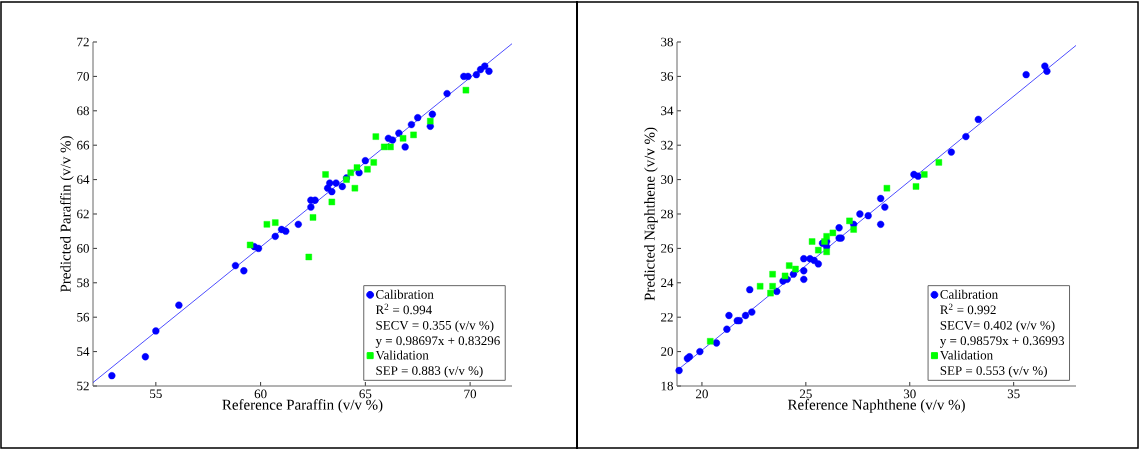 The width and height of the screenshot is (1139, 450). Describe the element at coordinates (997, 326) in the screenshot. I see `annotation: SECV= 0.402 (v/v %)` at that location.